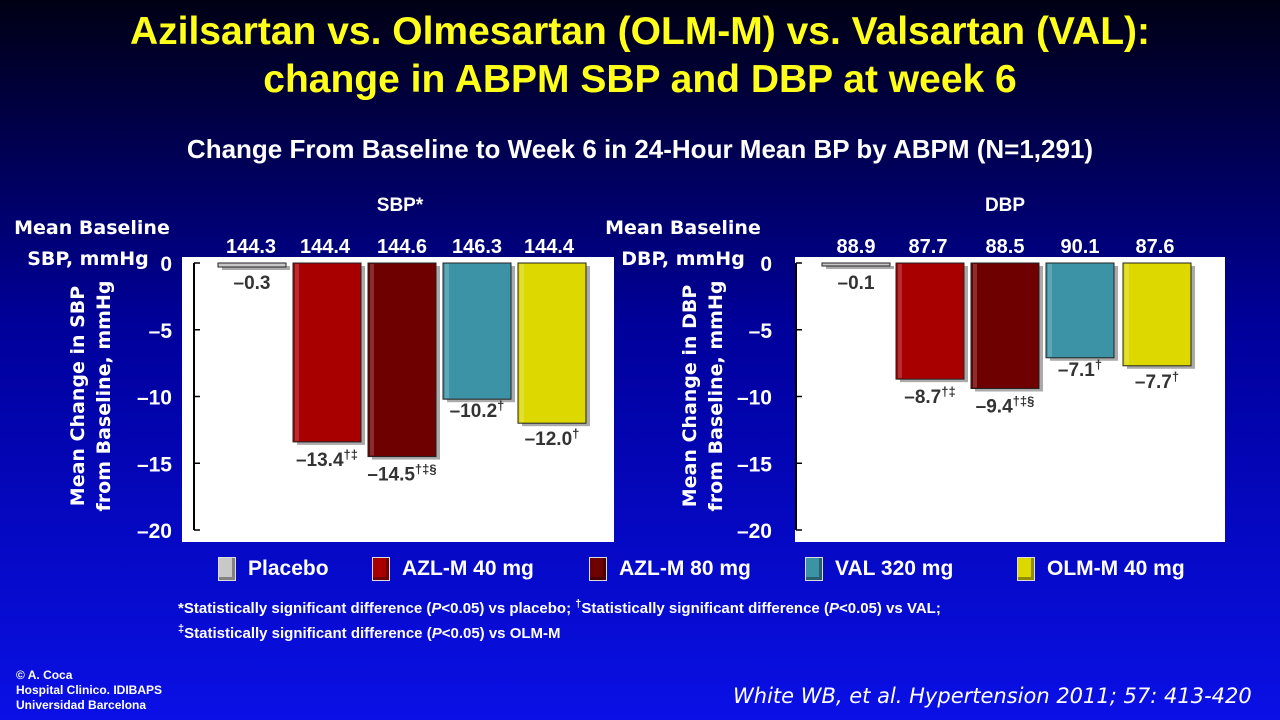 This screenshot has height=720, width=1280. Describe the element at coordinates (78, 396) in the screenshot. I see `y-axis-label: Mean Change in SBP` at that location.